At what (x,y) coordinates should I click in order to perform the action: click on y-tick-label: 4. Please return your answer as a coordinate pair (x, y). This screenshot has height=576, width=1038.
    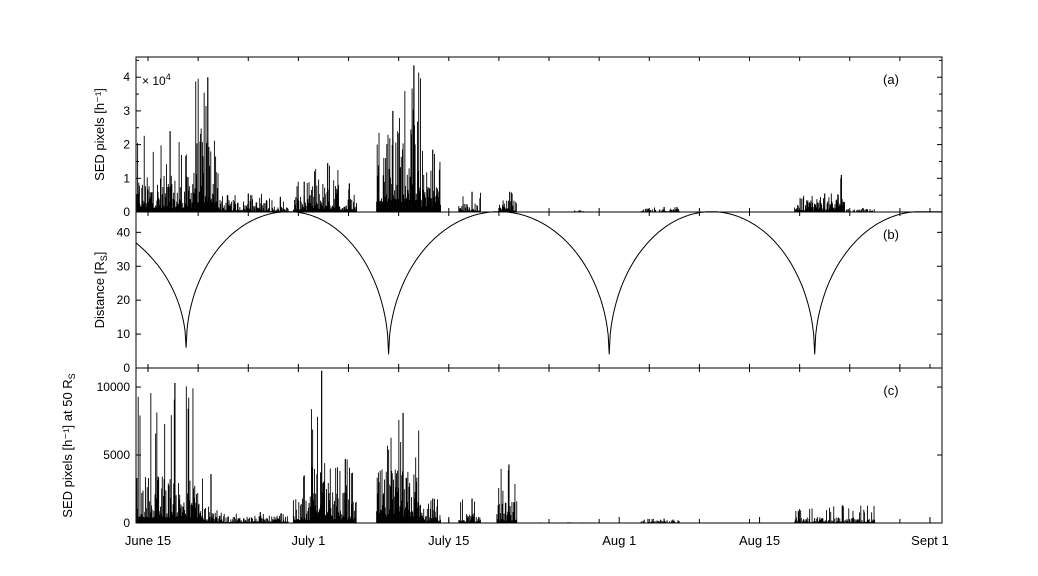
    Looking at the image, I should click on (126, 77).